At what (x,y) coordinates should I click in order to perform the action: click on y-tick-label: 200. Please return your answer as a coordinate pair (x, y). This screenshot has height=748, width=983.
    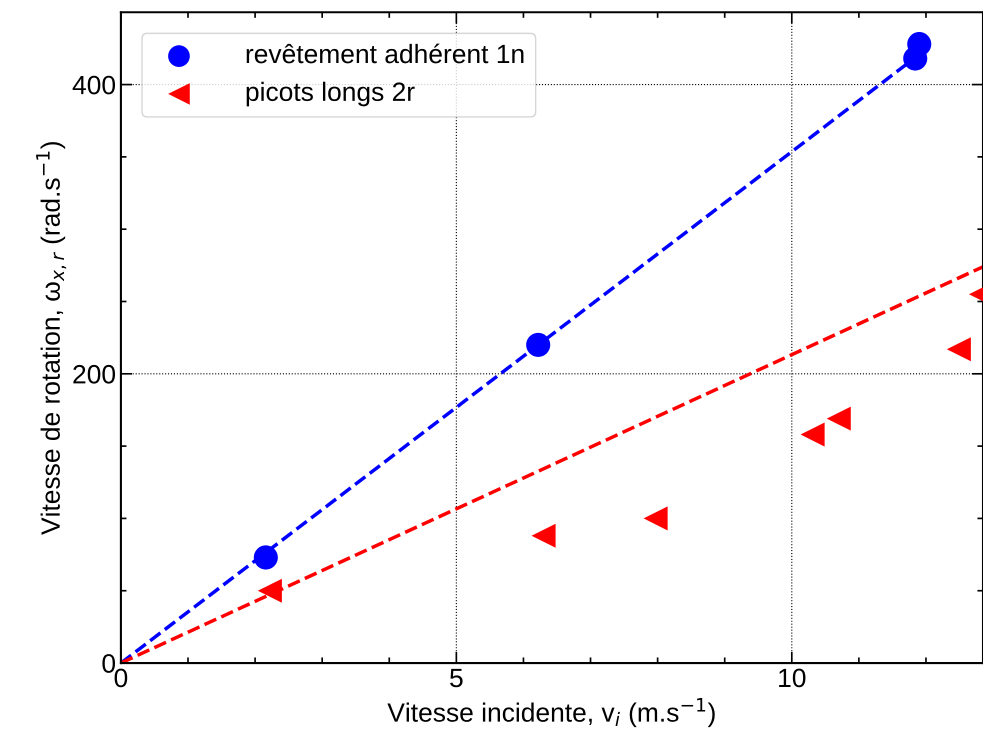
    Looking at the image, I should click on (94, 374).